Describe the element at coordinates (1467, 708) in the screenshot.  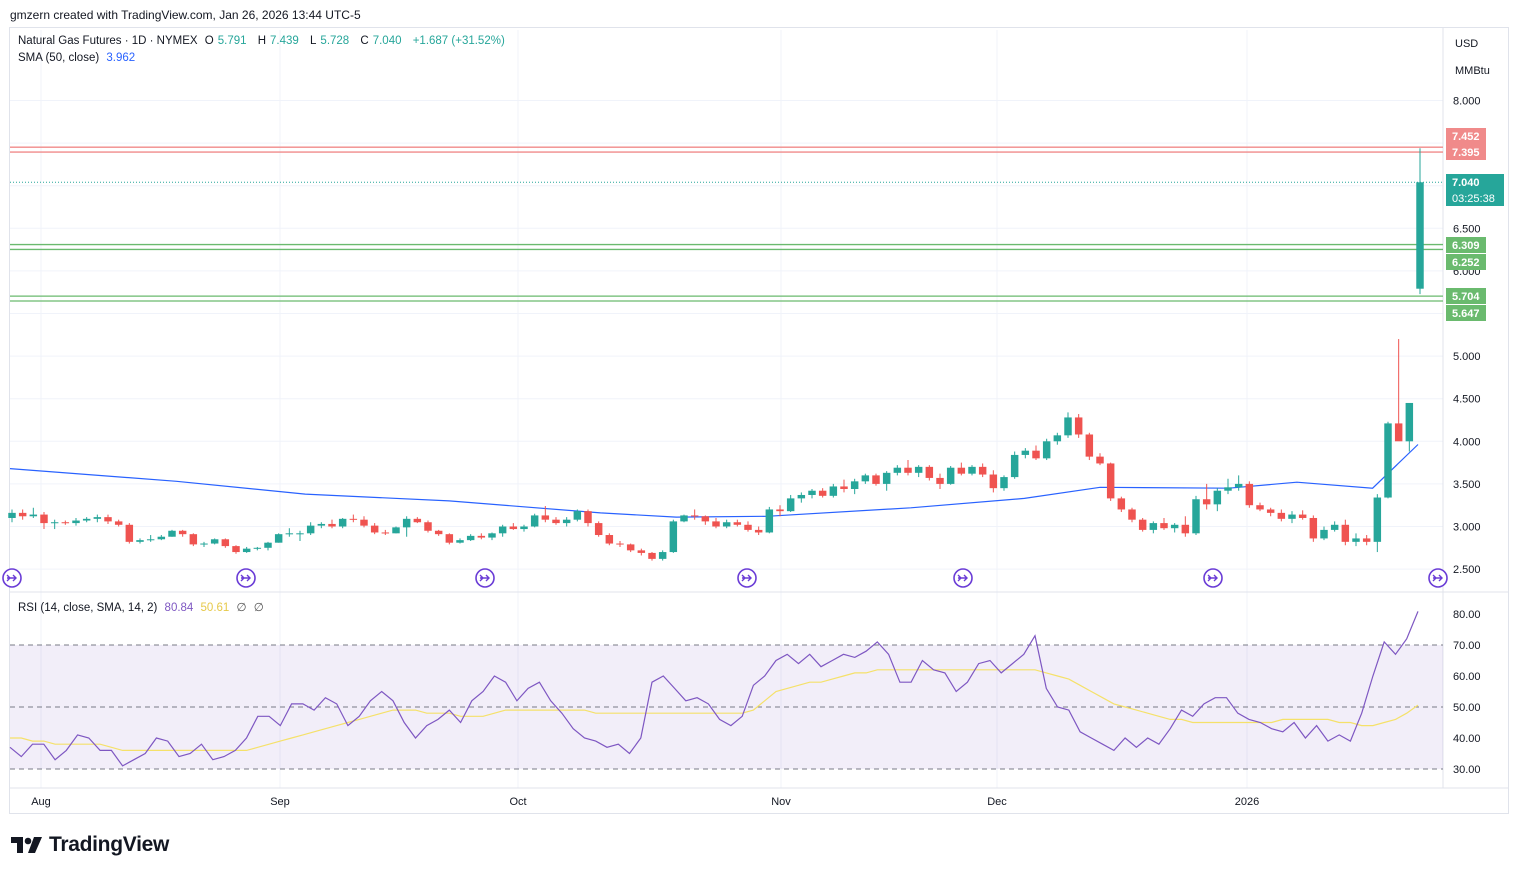
I see `rsi-tick-label: 50.00` at that location.